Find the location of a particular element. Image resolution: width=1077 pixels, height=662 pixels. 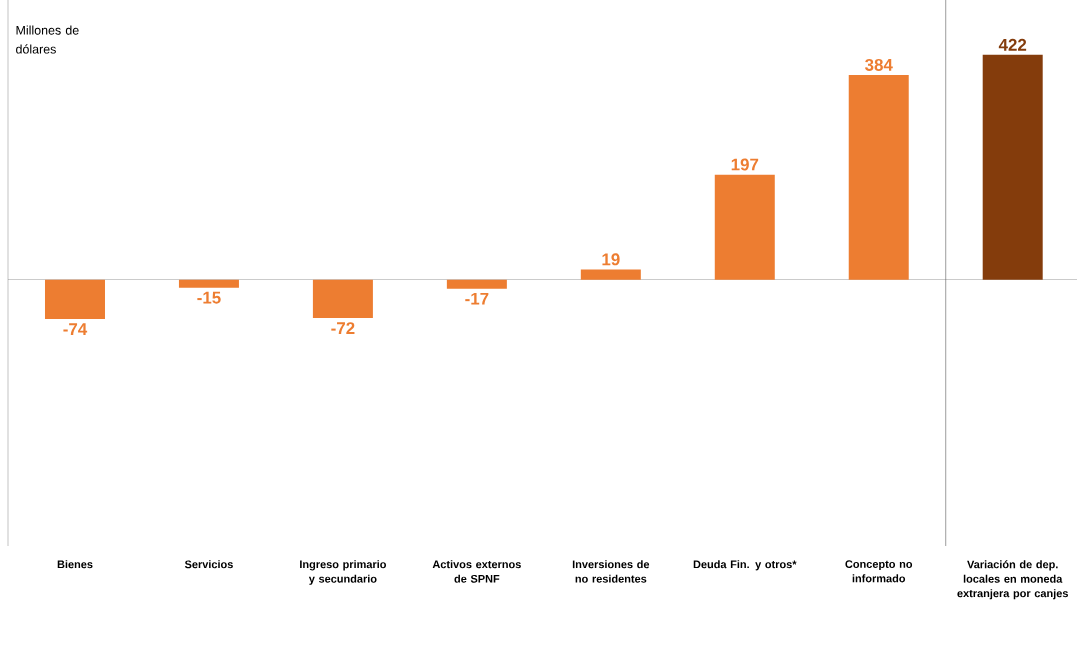

x-tick-label: Ingreso primario y secundario is located at coordinates (343, 572).